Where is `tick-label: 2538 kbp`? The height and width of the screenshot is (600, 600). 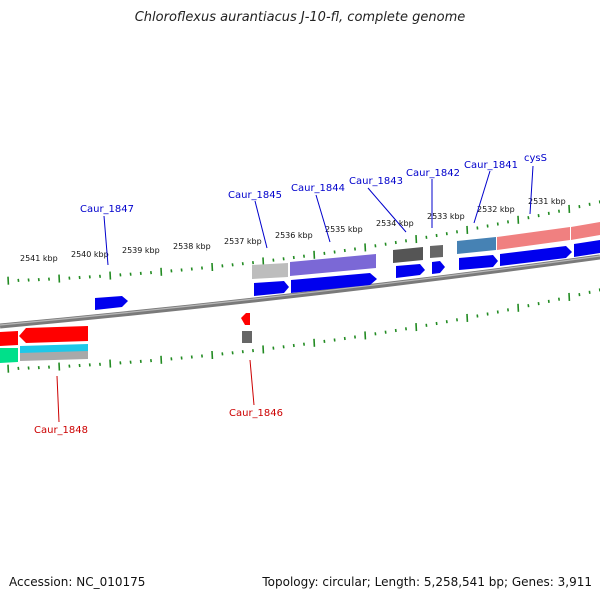
tick-label: 2538 kbp is located at coordinates (192, 246).